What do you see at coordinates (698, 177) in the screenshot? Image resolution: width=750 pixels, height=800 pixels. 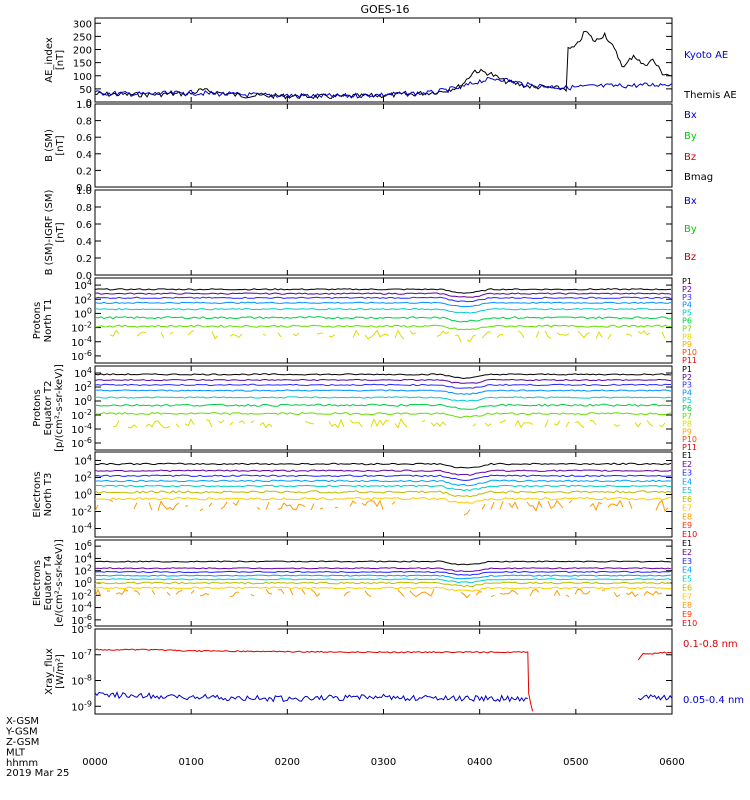 I see `legend-entry: Bmag` at bounding box center [698, 177].